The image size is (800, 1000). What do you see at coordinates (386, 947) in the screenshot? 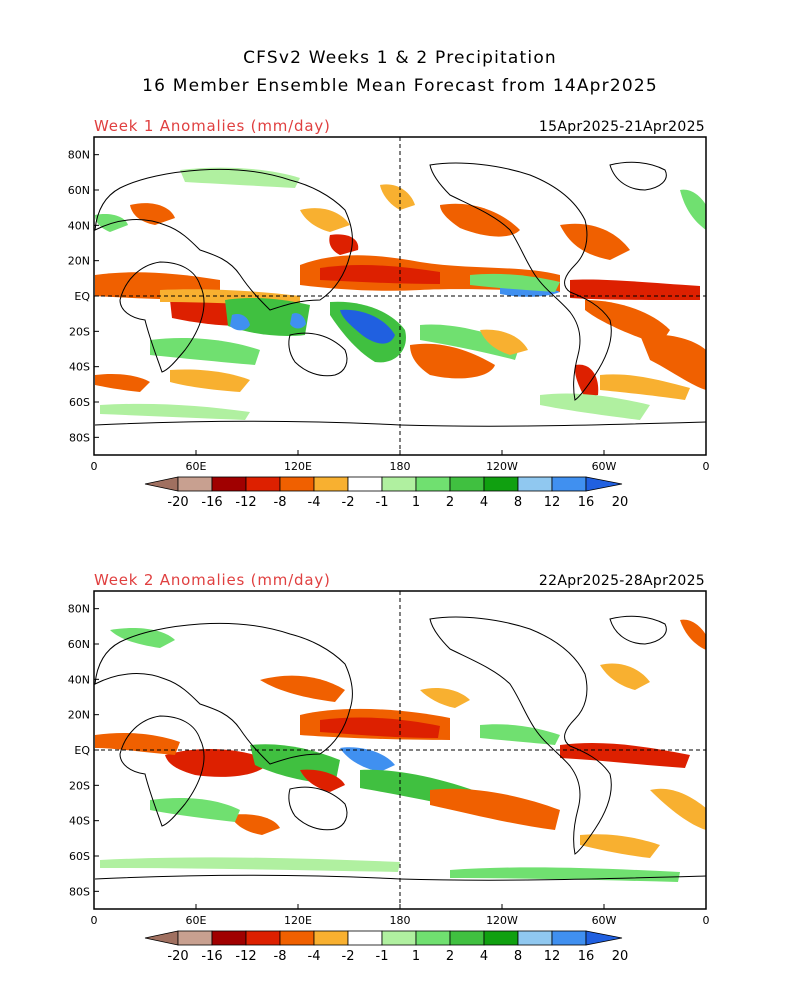
I see `colorbar-2: -20 -16 -12 -8 -4 -2 -1 1 2 4 8 12 16 20` at bounding box center [386, 947].